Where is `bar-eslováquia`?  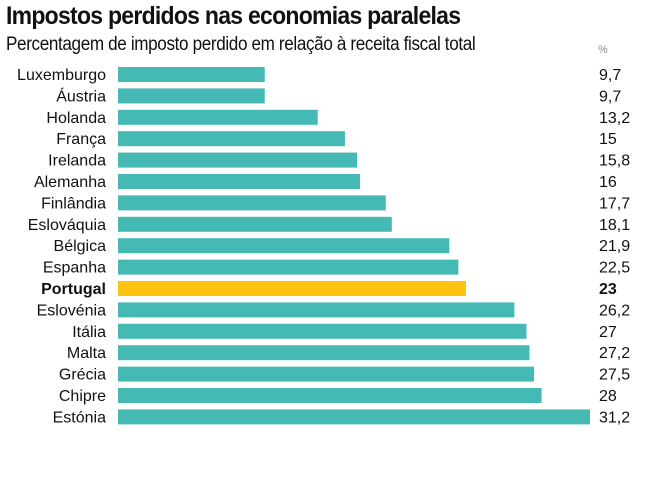 bar-eslováquia is located at coordinates (255, 224).